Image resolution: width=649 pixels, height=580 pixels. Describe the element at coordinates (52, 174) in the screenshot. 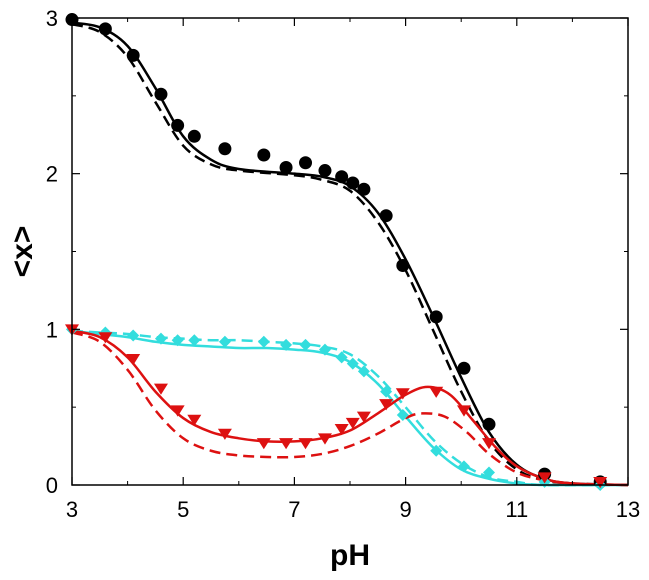

I see `y-tick-label: 2` at that location.